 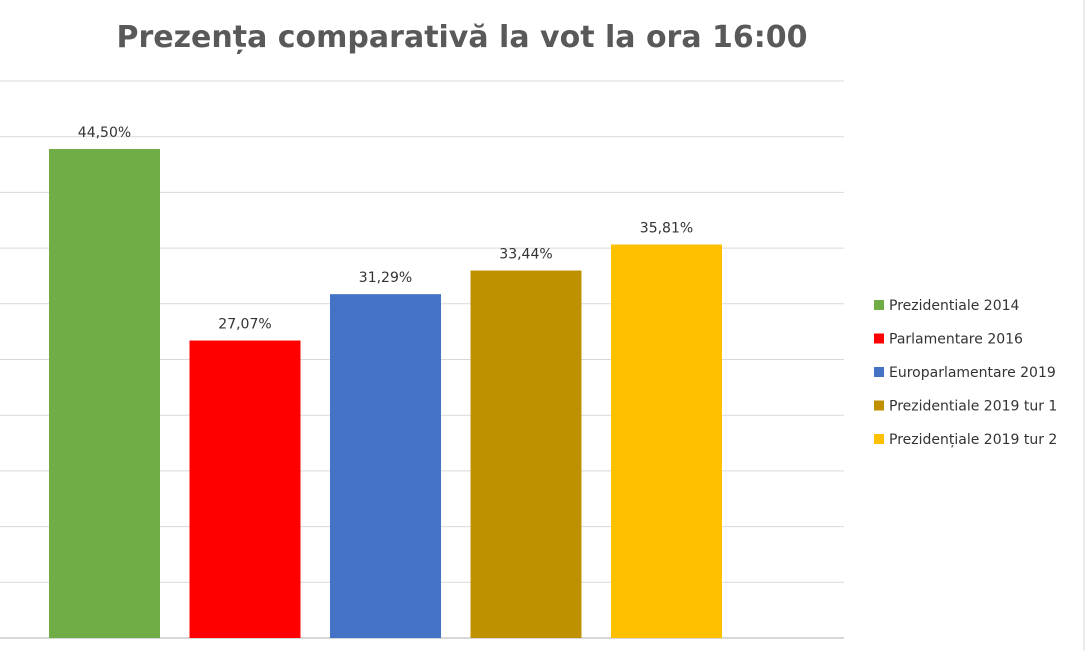 What do you see at coordinates (461, 37) in the screenshot?
I see `chart-title: Prezența comparativă la vot la ora 16:00` at bounding box center [461, 37].